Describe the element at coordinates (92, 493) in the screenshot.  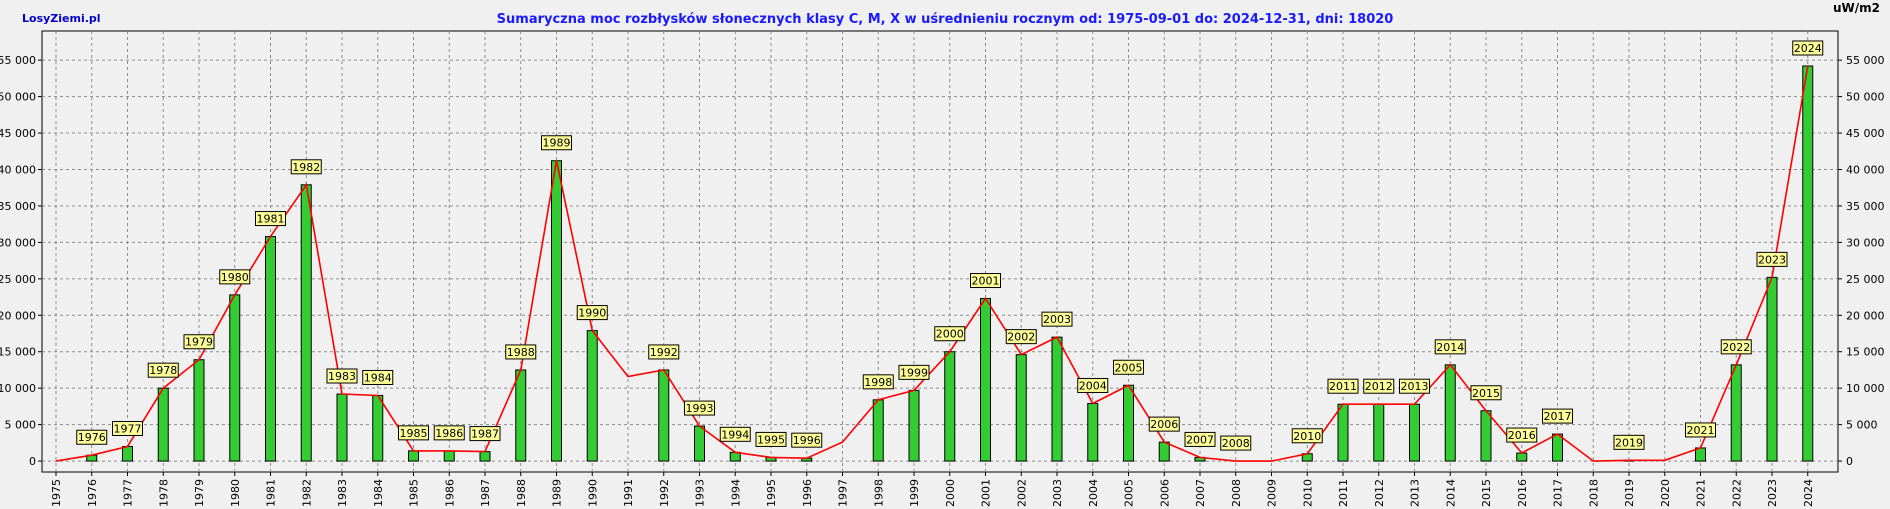
I see `x-tick-label: 1976` at that location.